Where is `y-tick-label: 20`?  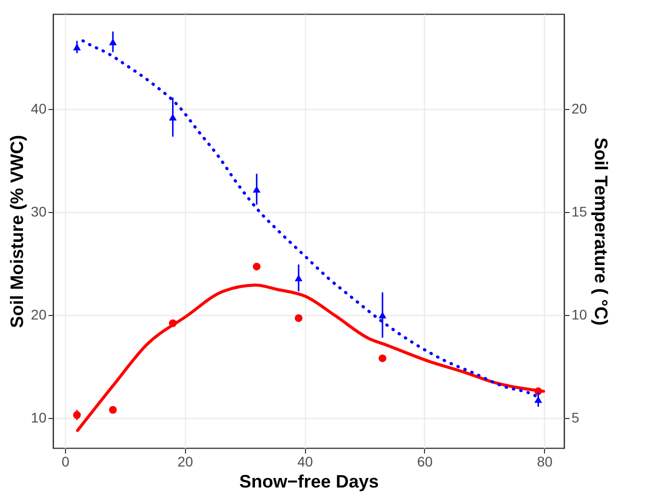 y-tick-label: 20 is located at coordinates (38, 314).